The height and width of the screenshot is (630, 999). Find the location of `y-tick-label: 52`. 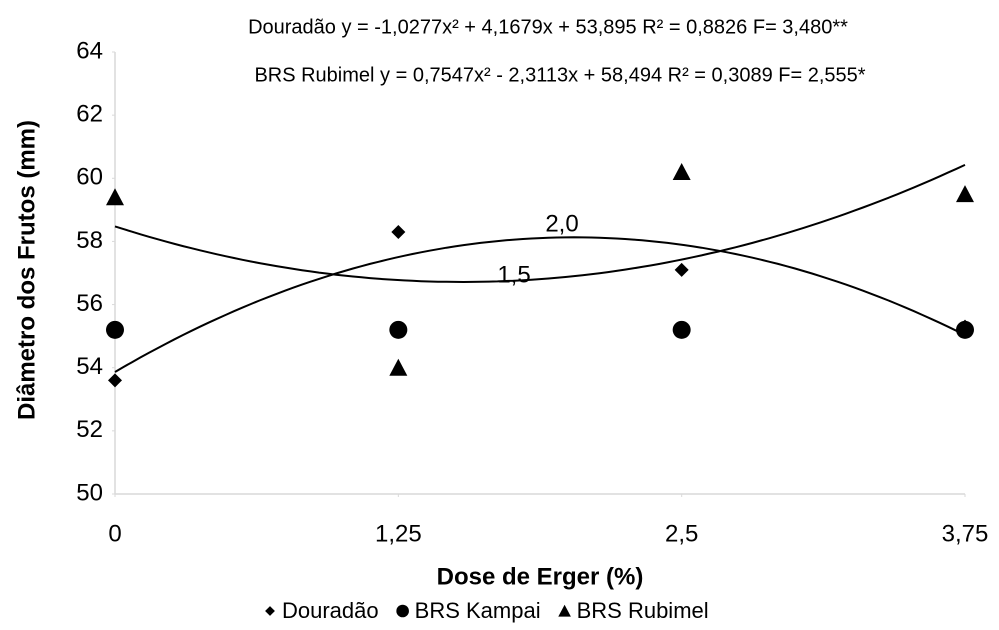

y-tick-label: 52 is located at coordinates (89, 429).